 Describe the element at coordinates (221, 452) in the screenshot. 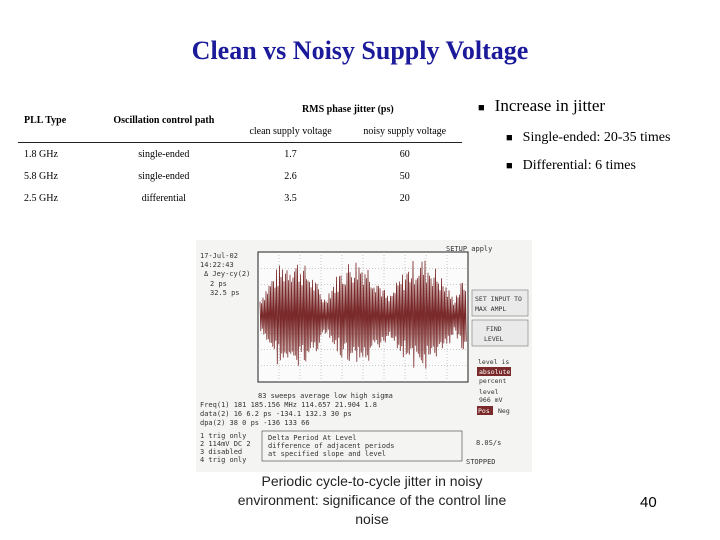

I see `scope-trig-3: 3 disabled` at that location.